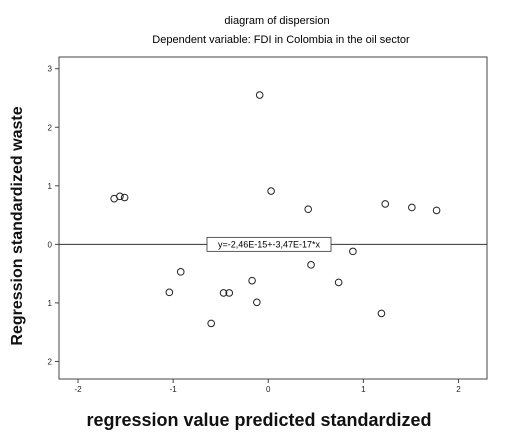  I want to click on x-tick-label: -1, so click(174, 389).